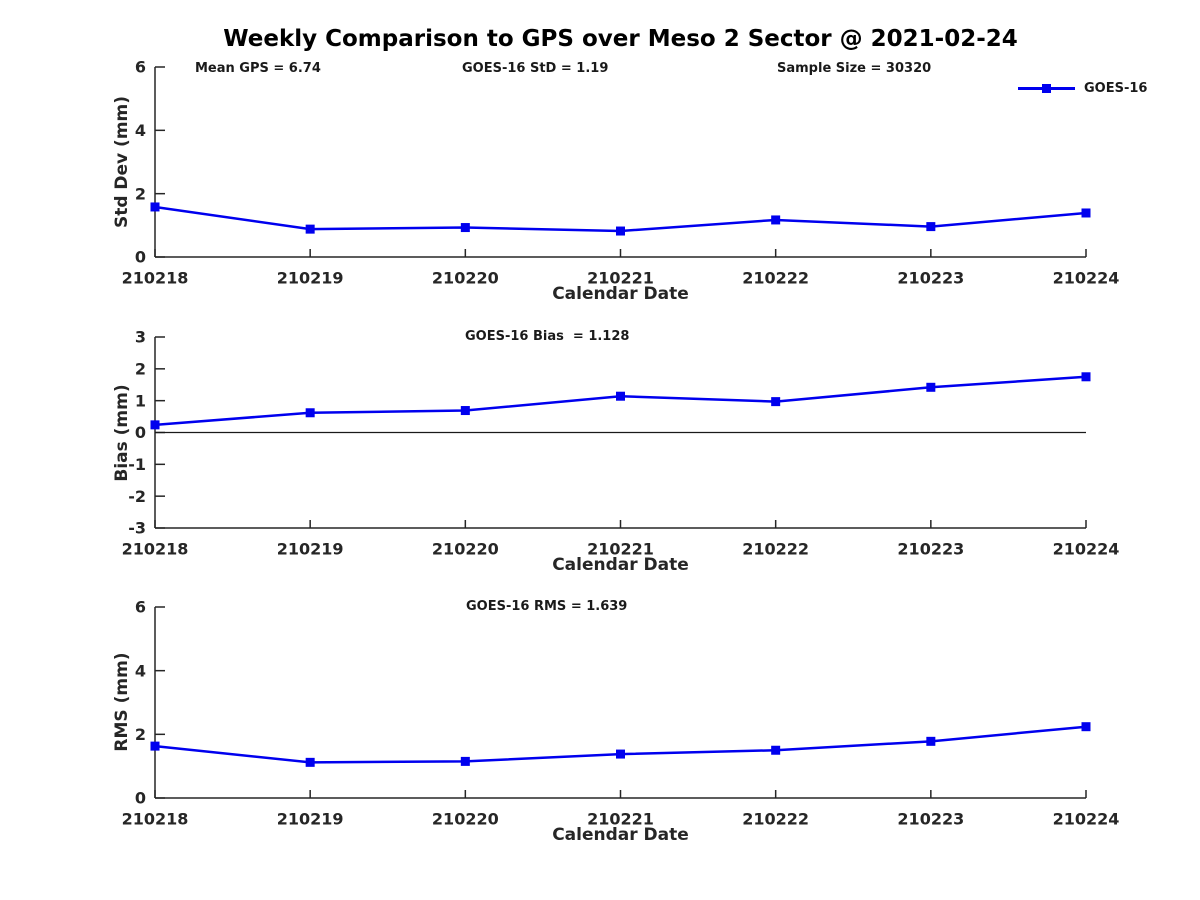 The width and height of the screenshot is (1200, 900). What do you see at coordinates (547, 336) in the screenshot?
I see `annotation-bias: GOES-16 Bias = 1.128` at bounding box center [547, 336].